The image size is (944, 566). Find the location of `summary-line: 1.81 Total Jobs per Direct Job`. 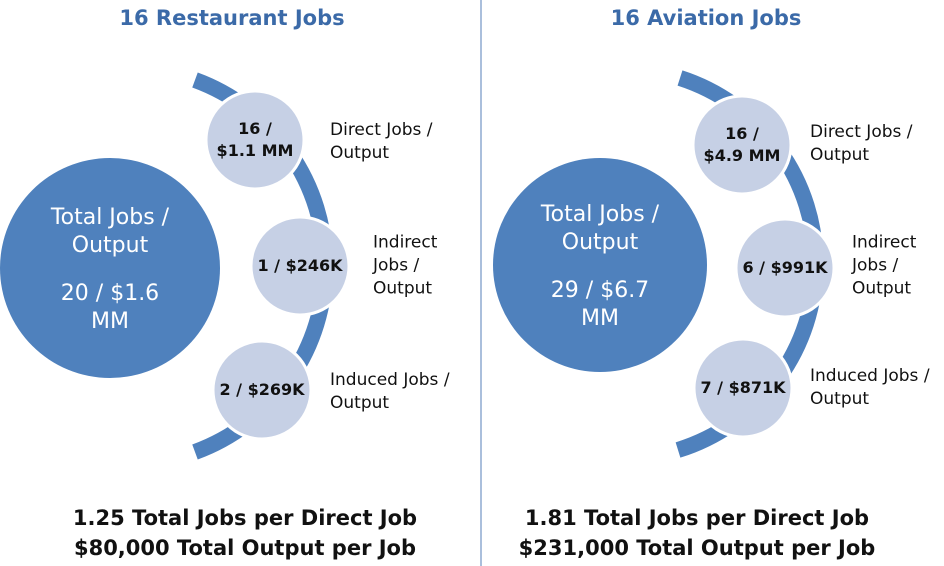

summary-line: 1.81 Total Jobs per Direct Job is located at coordinates (697, 518).